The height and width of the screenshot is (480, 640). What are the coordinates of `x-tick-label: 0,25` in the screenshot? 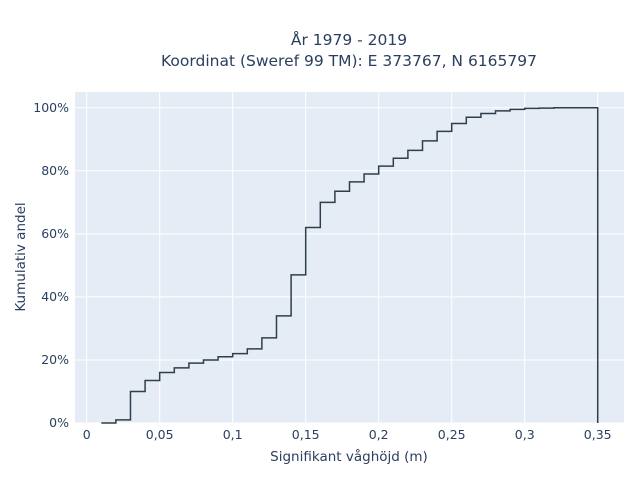 It's located at (452, 434).